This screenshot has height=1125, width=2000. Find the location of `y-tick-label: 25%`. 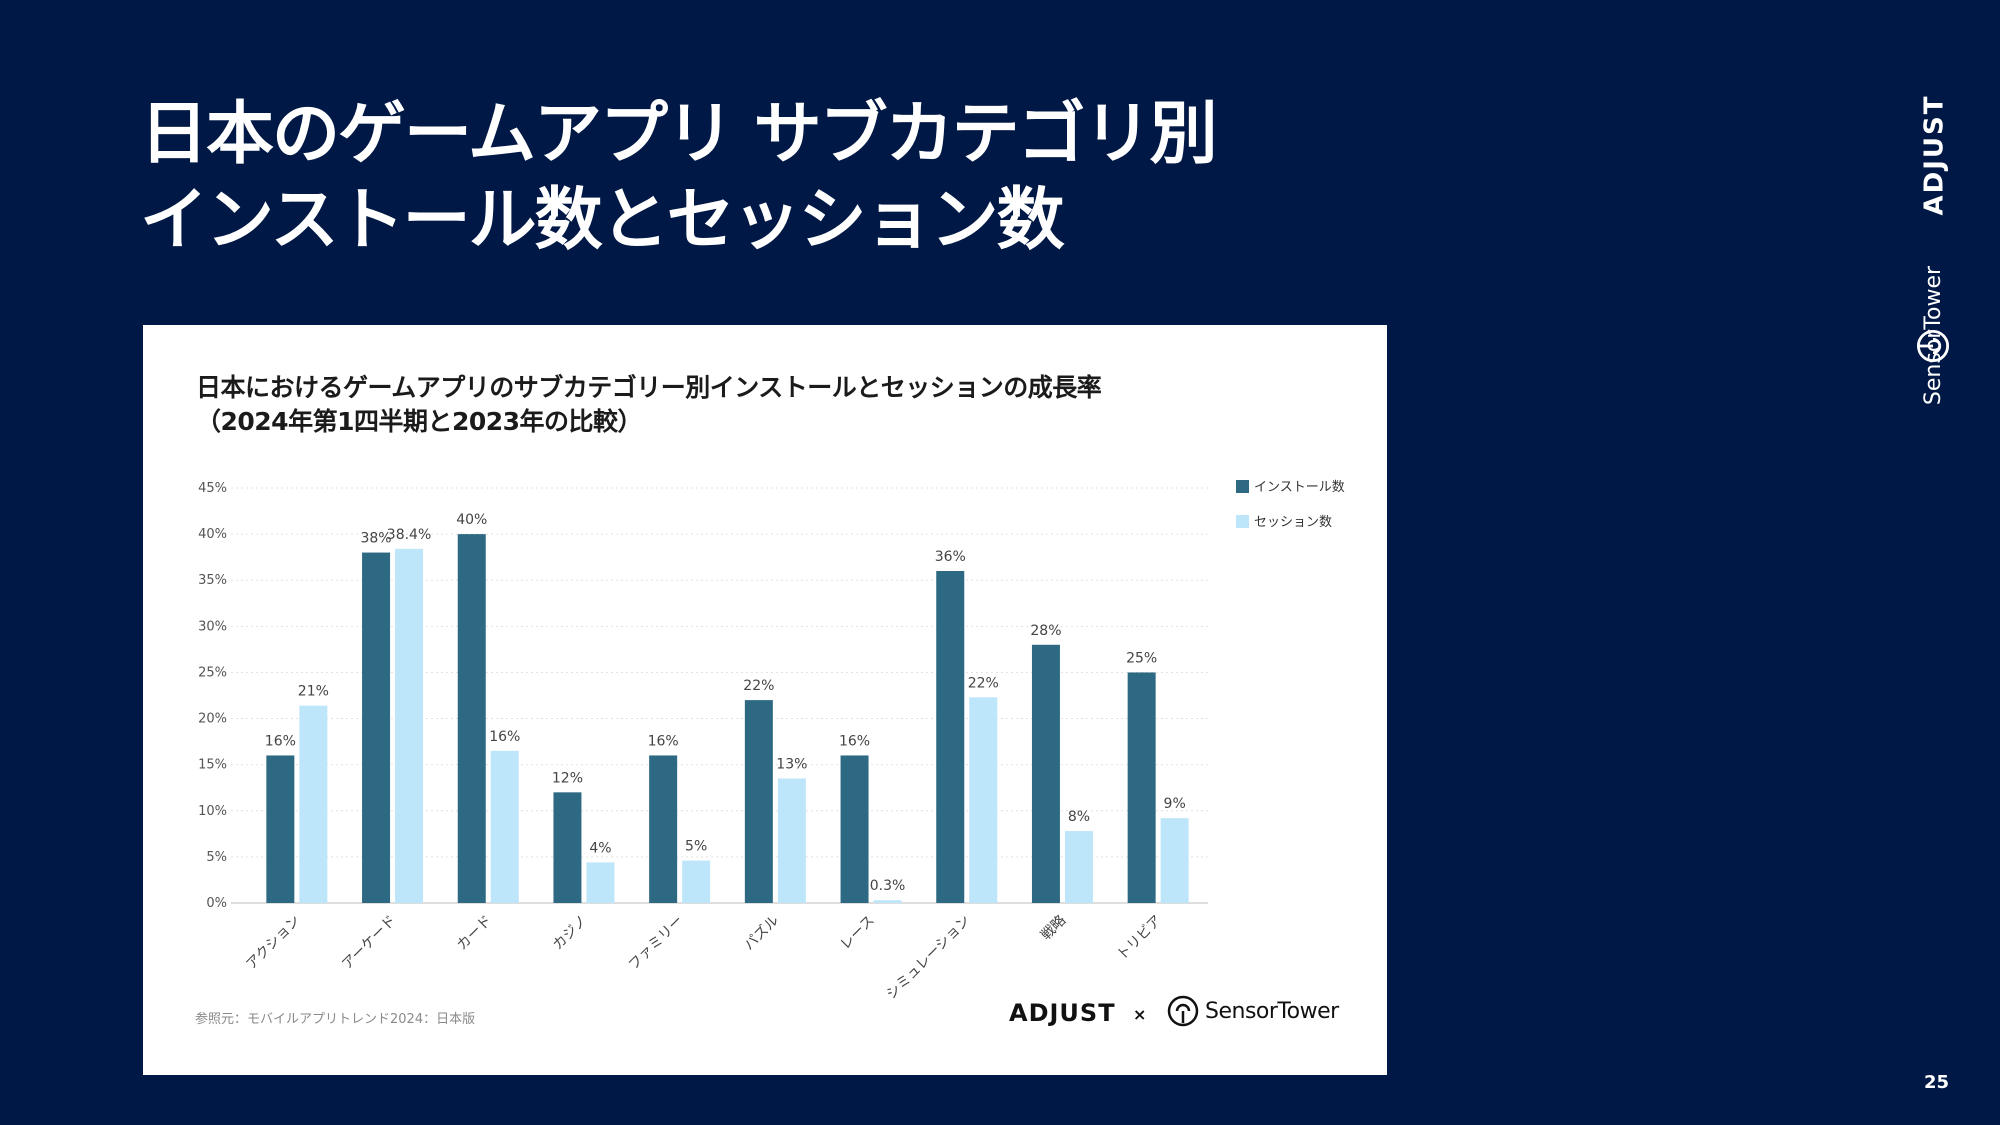

y-tick-label: 25% is located at coordinates (212, 672).